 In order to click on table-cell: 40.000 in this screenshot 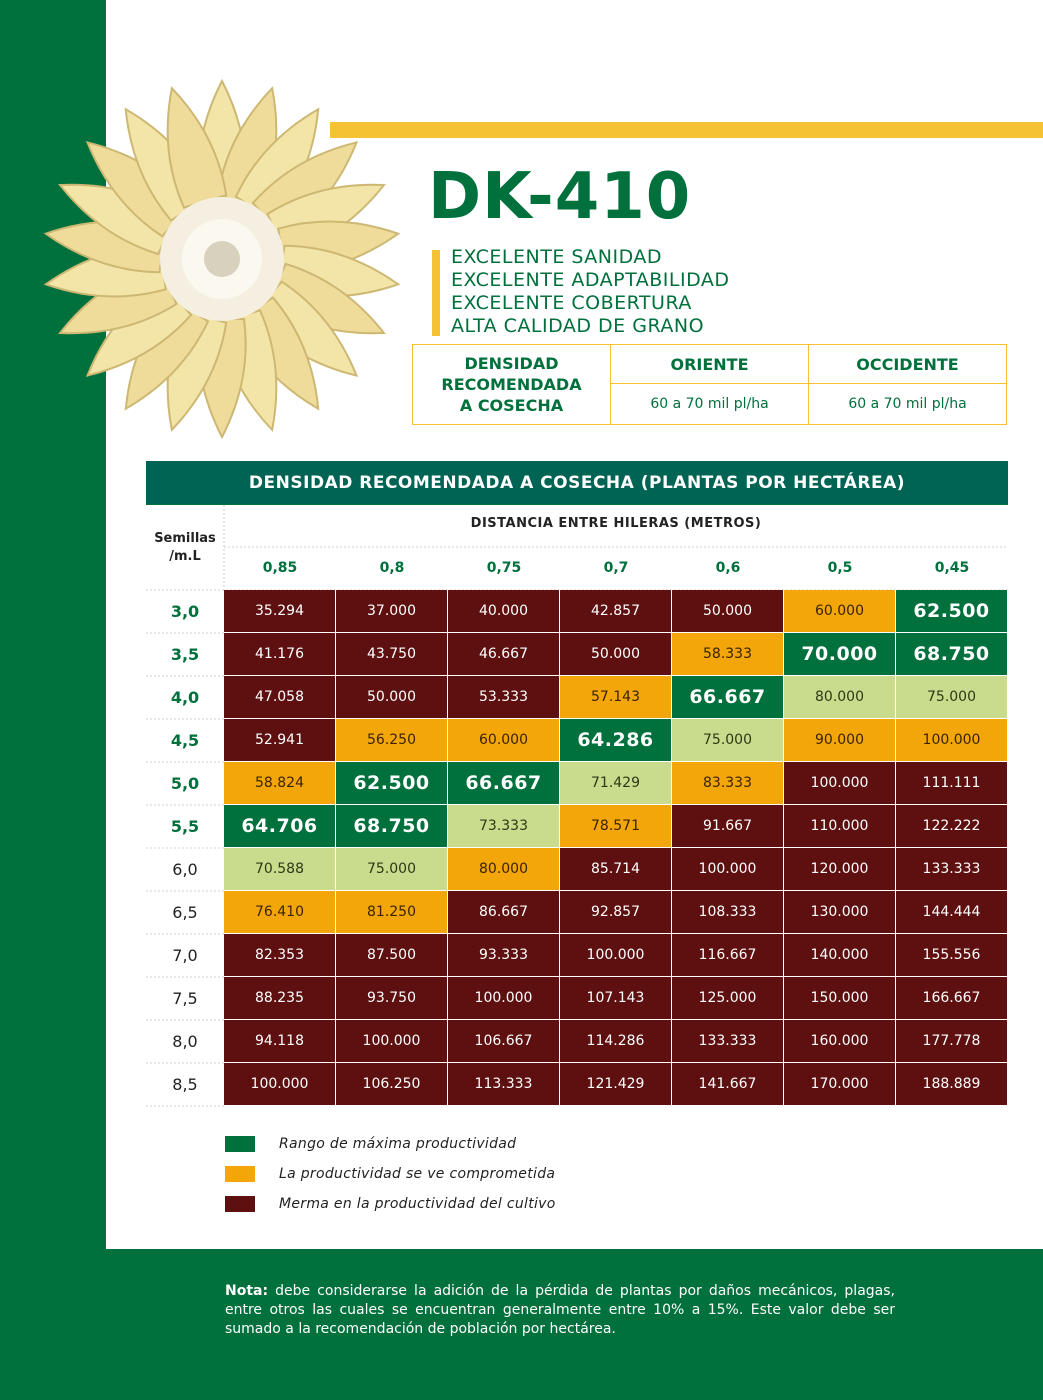, I will do `click(504, 611)`.